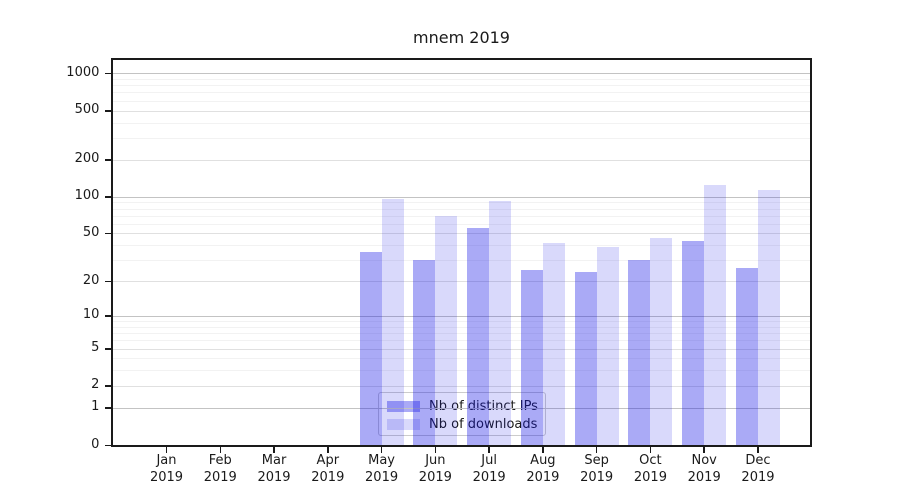 The height and width of the screenshot is (500, 900). What do you see at coordinates (704, 460) in the screenshot?
I see `x-tick-label-month: Nov` at bounding box center [704, 460].